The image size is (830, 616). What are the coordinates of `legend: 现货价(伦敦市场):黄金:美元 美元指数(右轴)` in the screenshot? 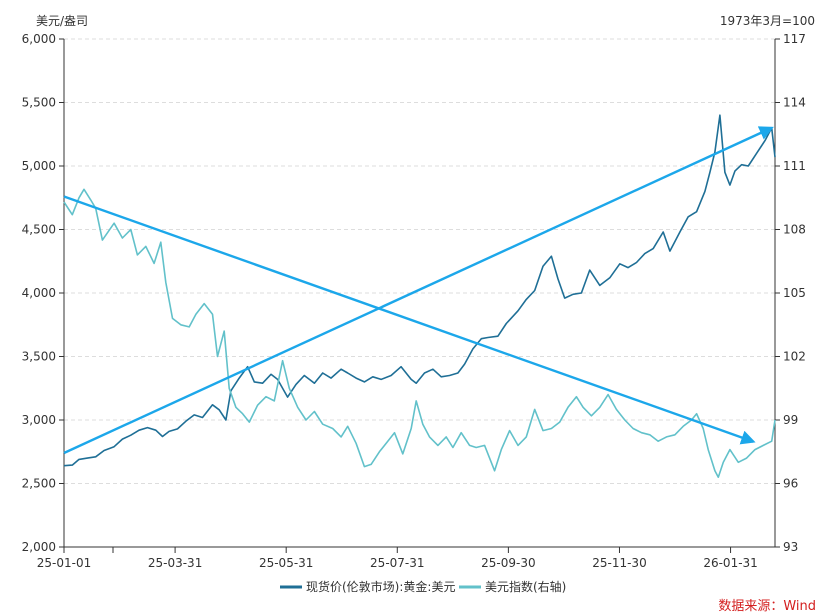 It's located at (423, 586).